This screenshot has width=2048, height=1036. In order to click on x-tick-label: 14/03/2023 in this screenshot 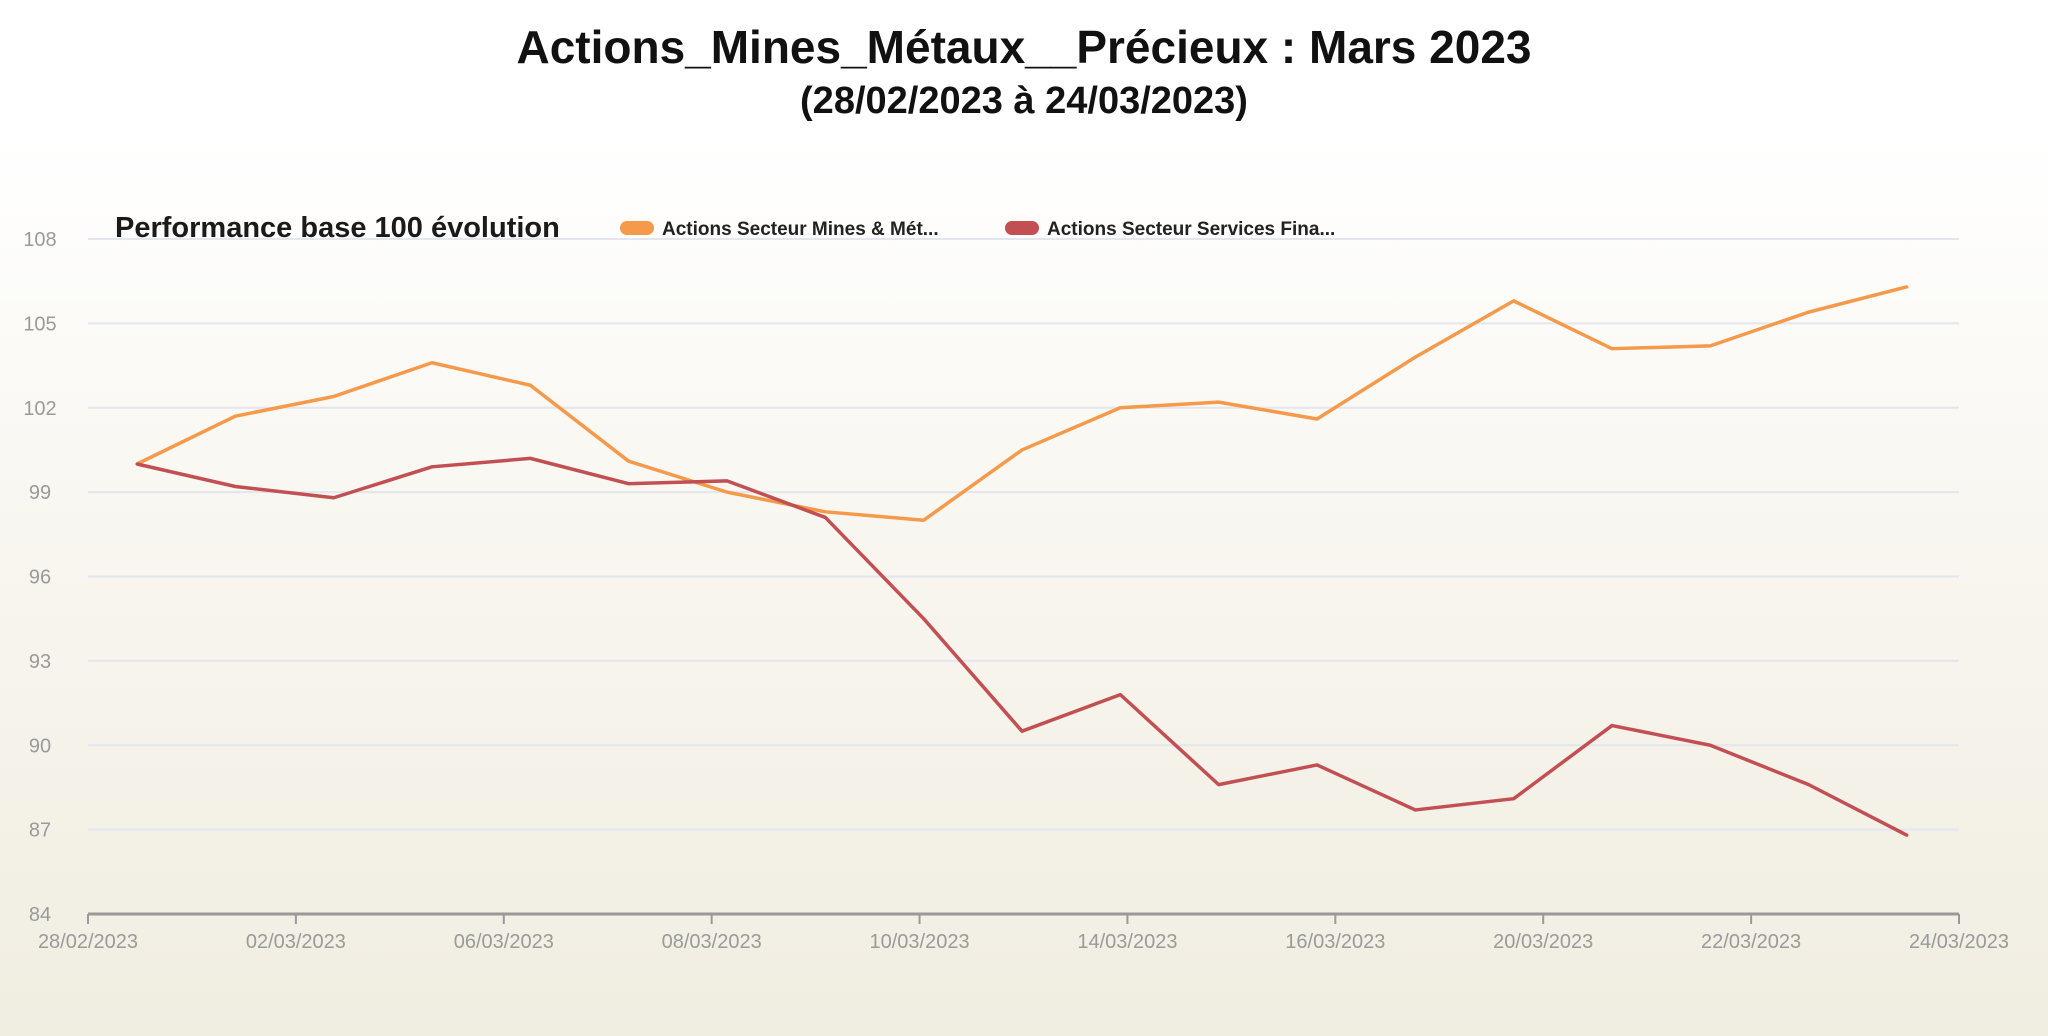, I will do `click(1127, 942)`.